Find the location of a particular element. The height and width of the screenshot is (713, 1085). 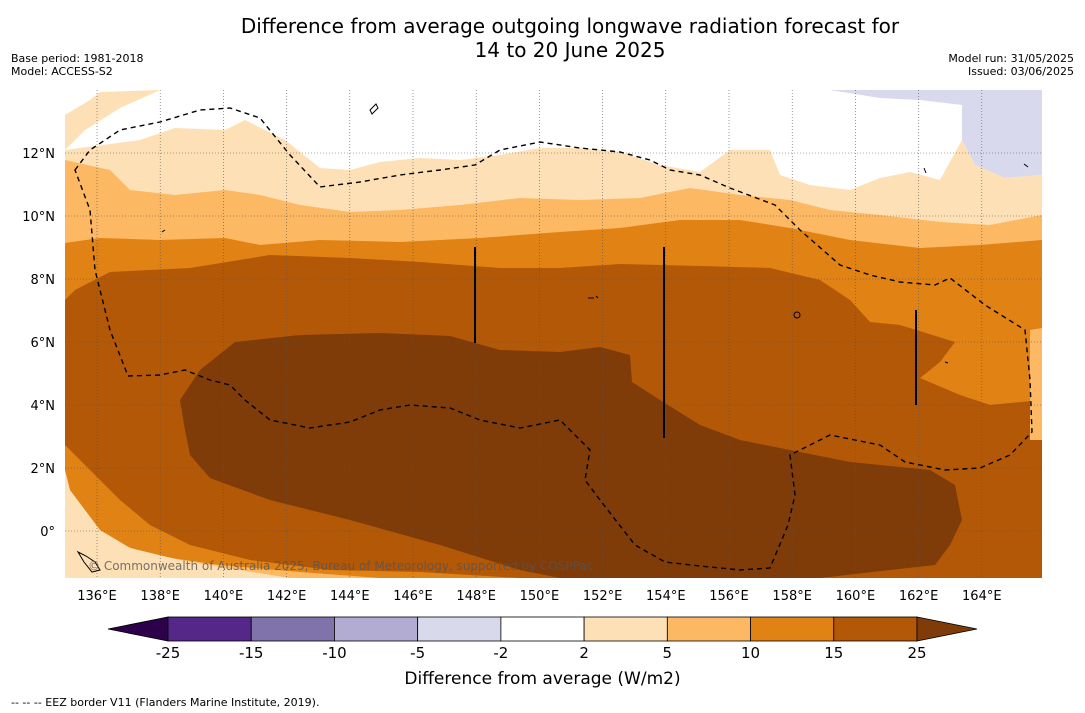

lon-label: 146°E is located at coordinates (413, 596).